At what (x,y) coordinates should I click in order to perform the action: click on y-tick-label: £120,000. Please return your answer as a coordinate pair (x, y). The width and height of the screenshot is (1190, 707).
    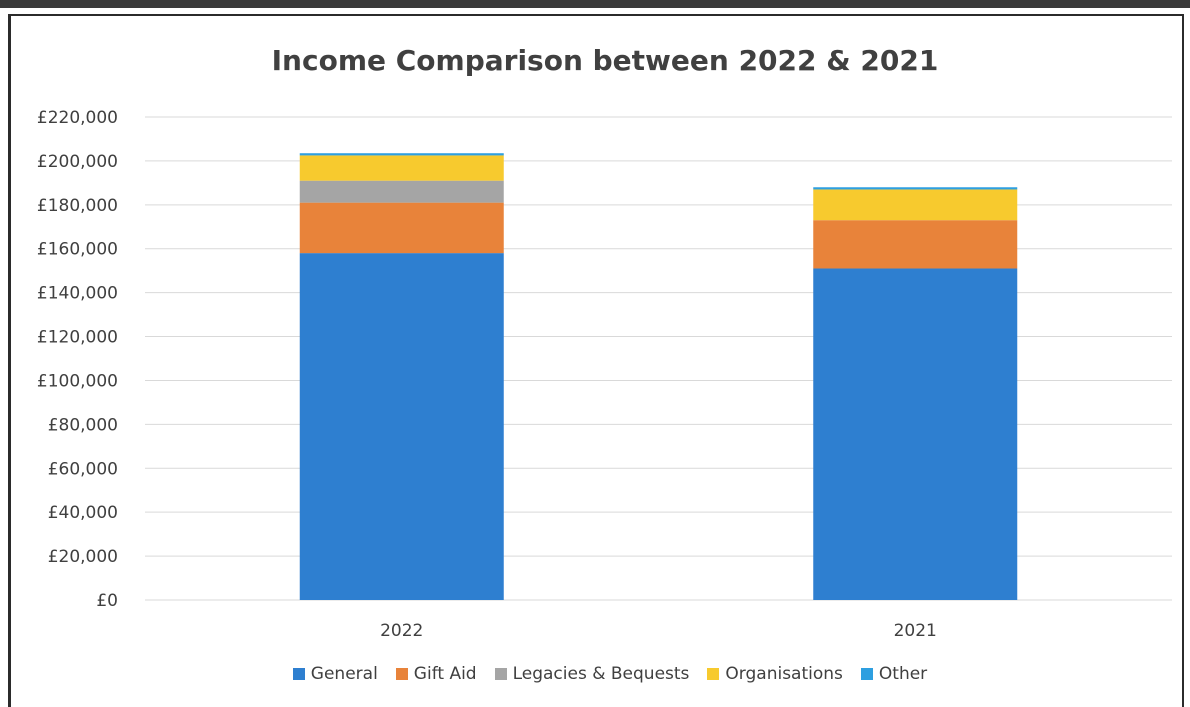
    Looking at the image, I should click on (77, 338).